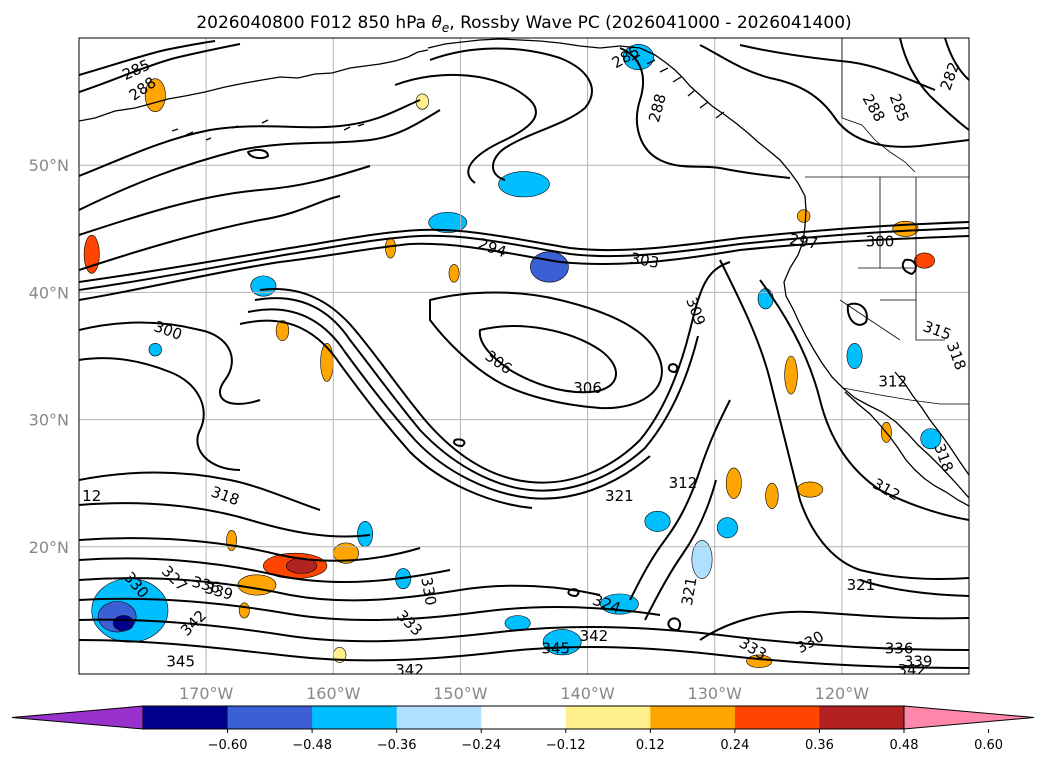 The height and width of the screenshot is (767, 1047). Describe the element at coordinates (481, 745) in the screenshot. I see `colorbar-tick-label: −0.24` at that location.